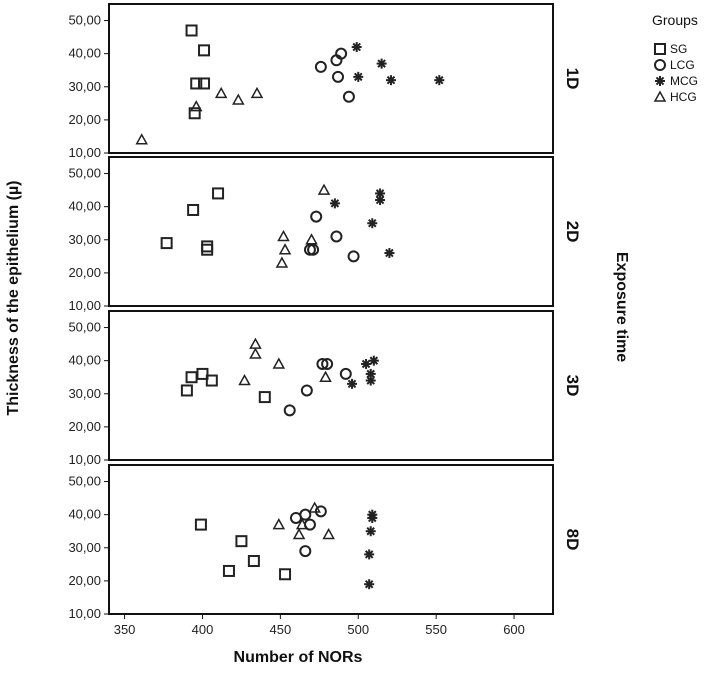 This screenshot has width=709, height=678. What do you see at coordinates (660, 81) in the screenshot?
I see `legend-marker-MCG` at bounding box center [660, 81].